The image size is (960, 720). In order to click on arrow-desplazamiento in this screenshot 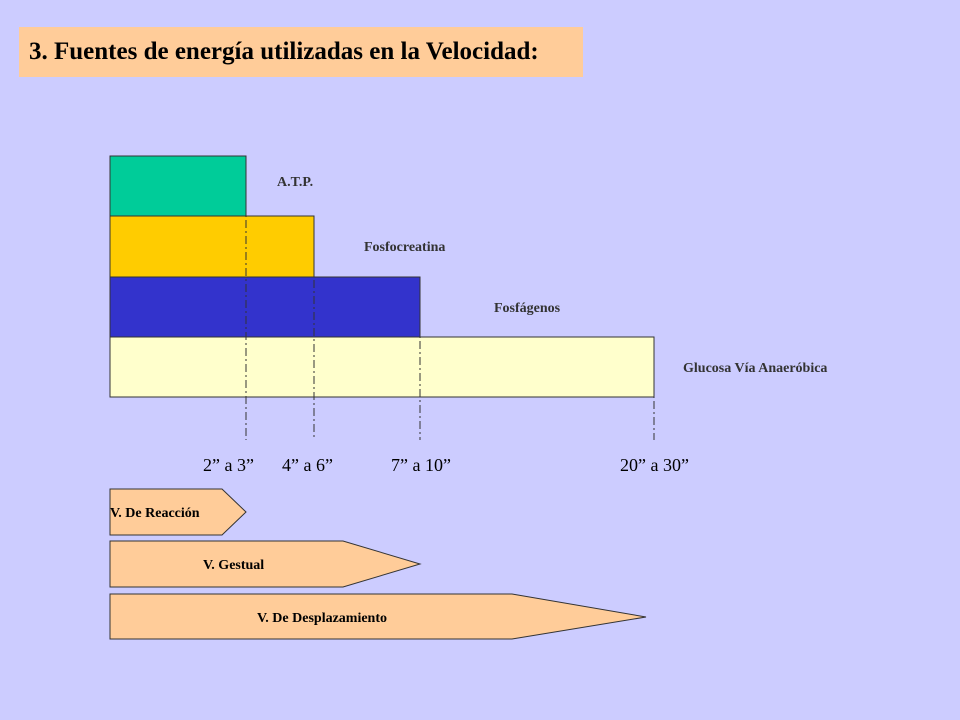, I will do `click(378, 616)`.